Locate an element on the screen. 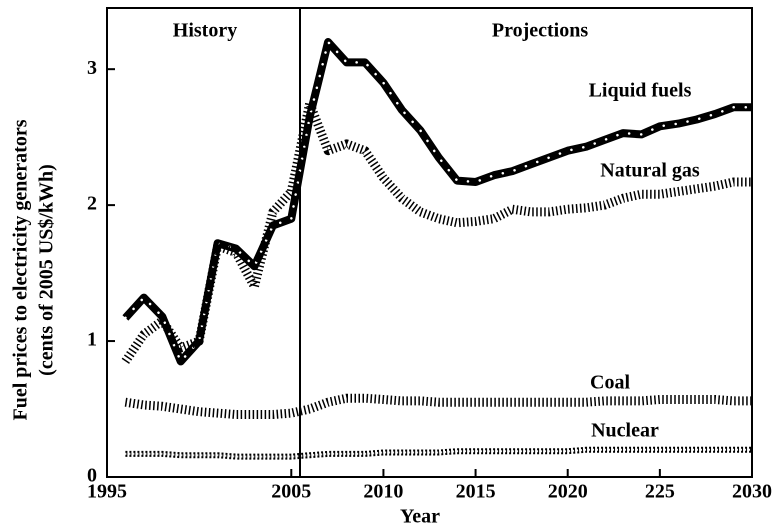 The height and width of the screenshot is (530, 776). y-tick-label: 3 is located at coordinates (92, 68).